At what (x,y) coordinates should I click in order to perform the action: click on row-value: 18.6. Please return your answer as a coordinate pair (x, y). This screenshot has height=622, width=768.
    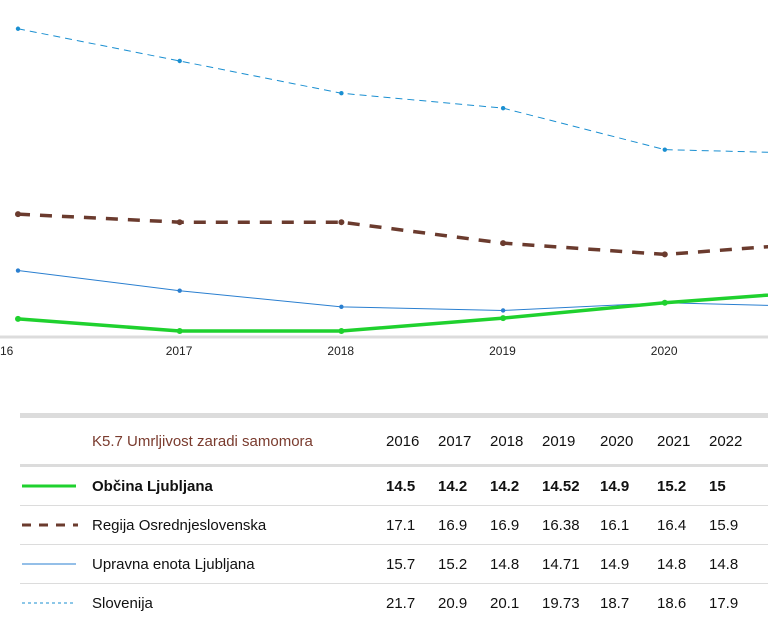
    Looking at the image, I should click on (683, 603).